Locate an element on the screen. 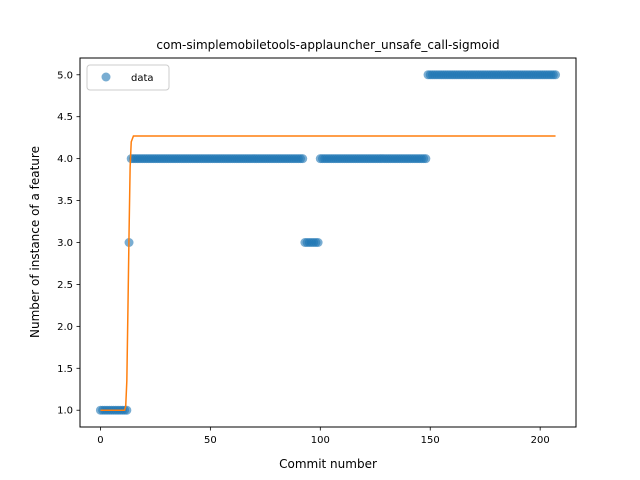  y-tick-label: 1.5 is located at coordinates (65, 369).